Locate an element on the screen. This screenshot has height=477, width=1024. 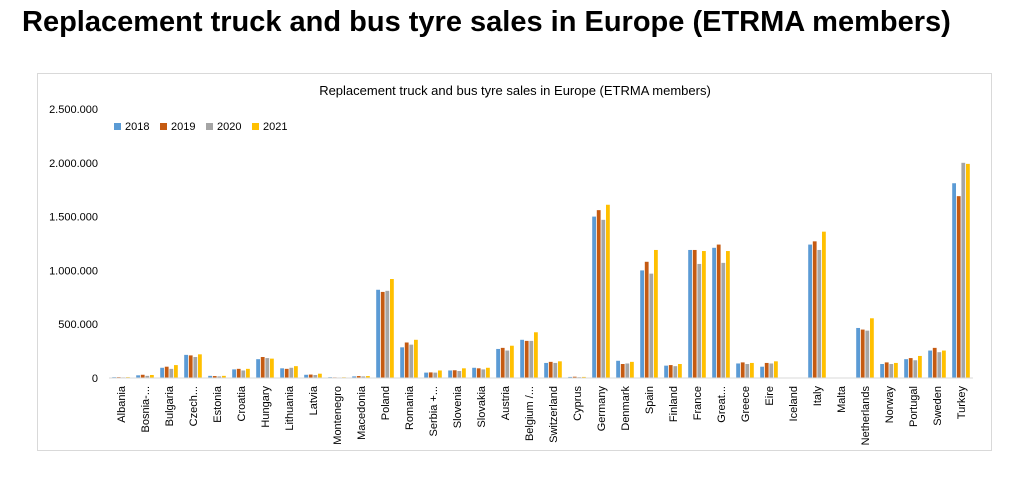
x-tick-label: Malta is located at coordinates (842, 399).